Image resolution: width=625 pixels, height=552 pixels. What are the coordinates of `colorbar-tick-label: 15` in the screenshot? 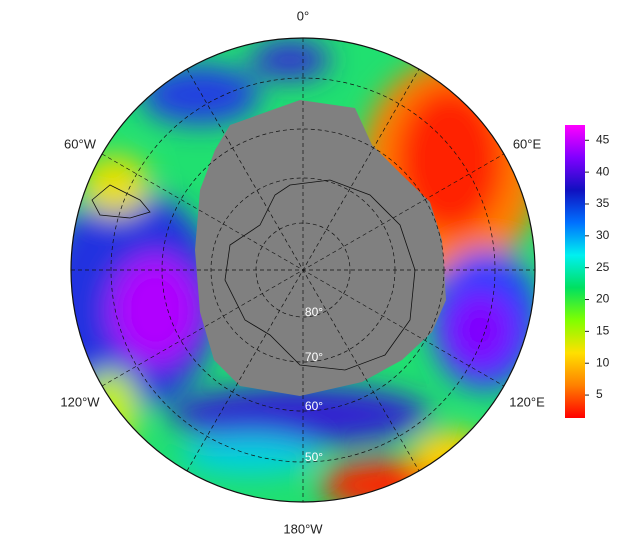 It's located at (603, 331).